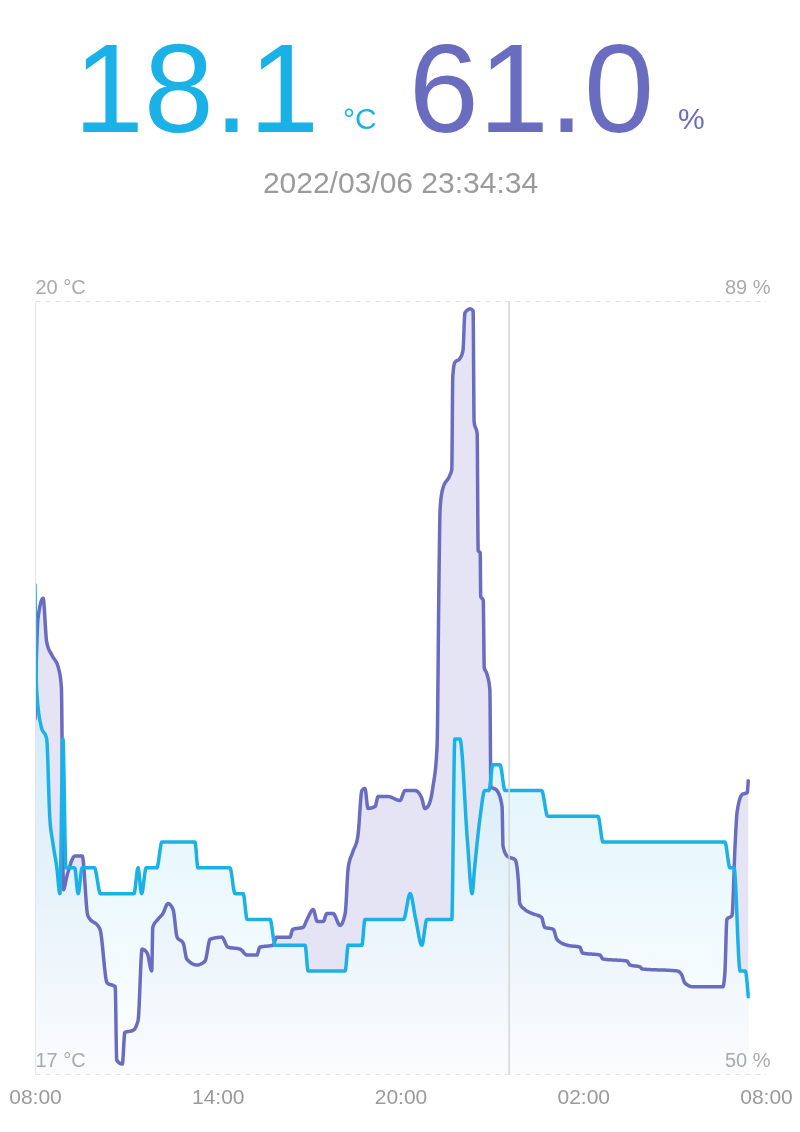  I want to click on y2-tick-label: 50 %, so click(747, 1059).